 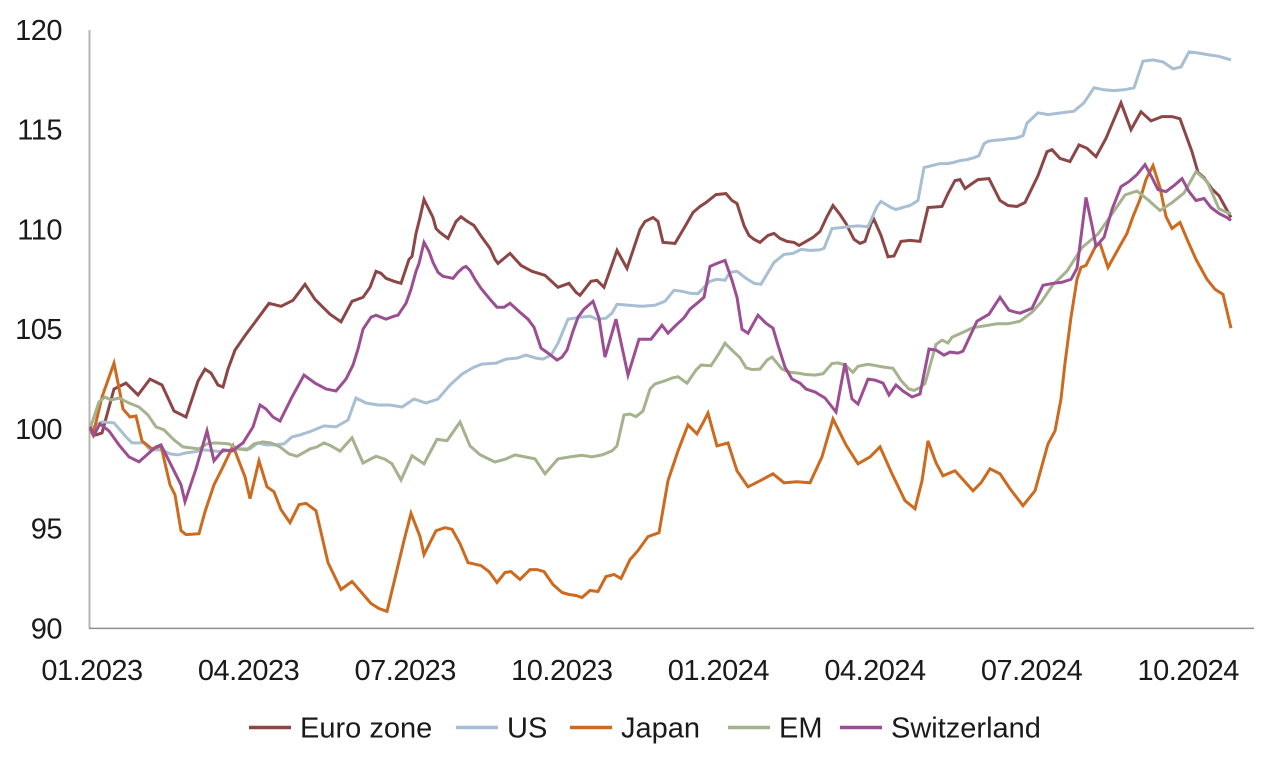 What do you see at coordinates (366, 729) in the screenshot?
I see `svg-text: Euro zone` at bounding box center [366, 729].